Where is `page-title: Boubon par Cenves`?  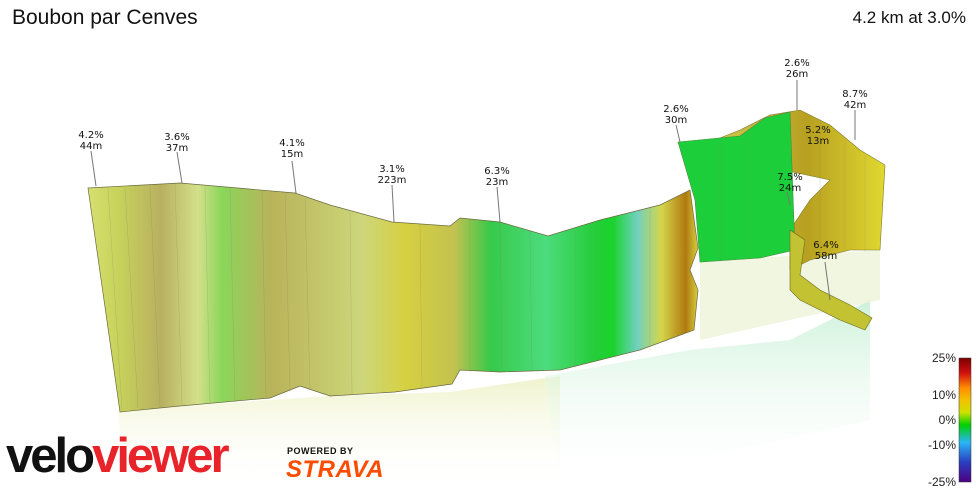 page-title: Boubon par Cenves is located at coordinates (105, 17).